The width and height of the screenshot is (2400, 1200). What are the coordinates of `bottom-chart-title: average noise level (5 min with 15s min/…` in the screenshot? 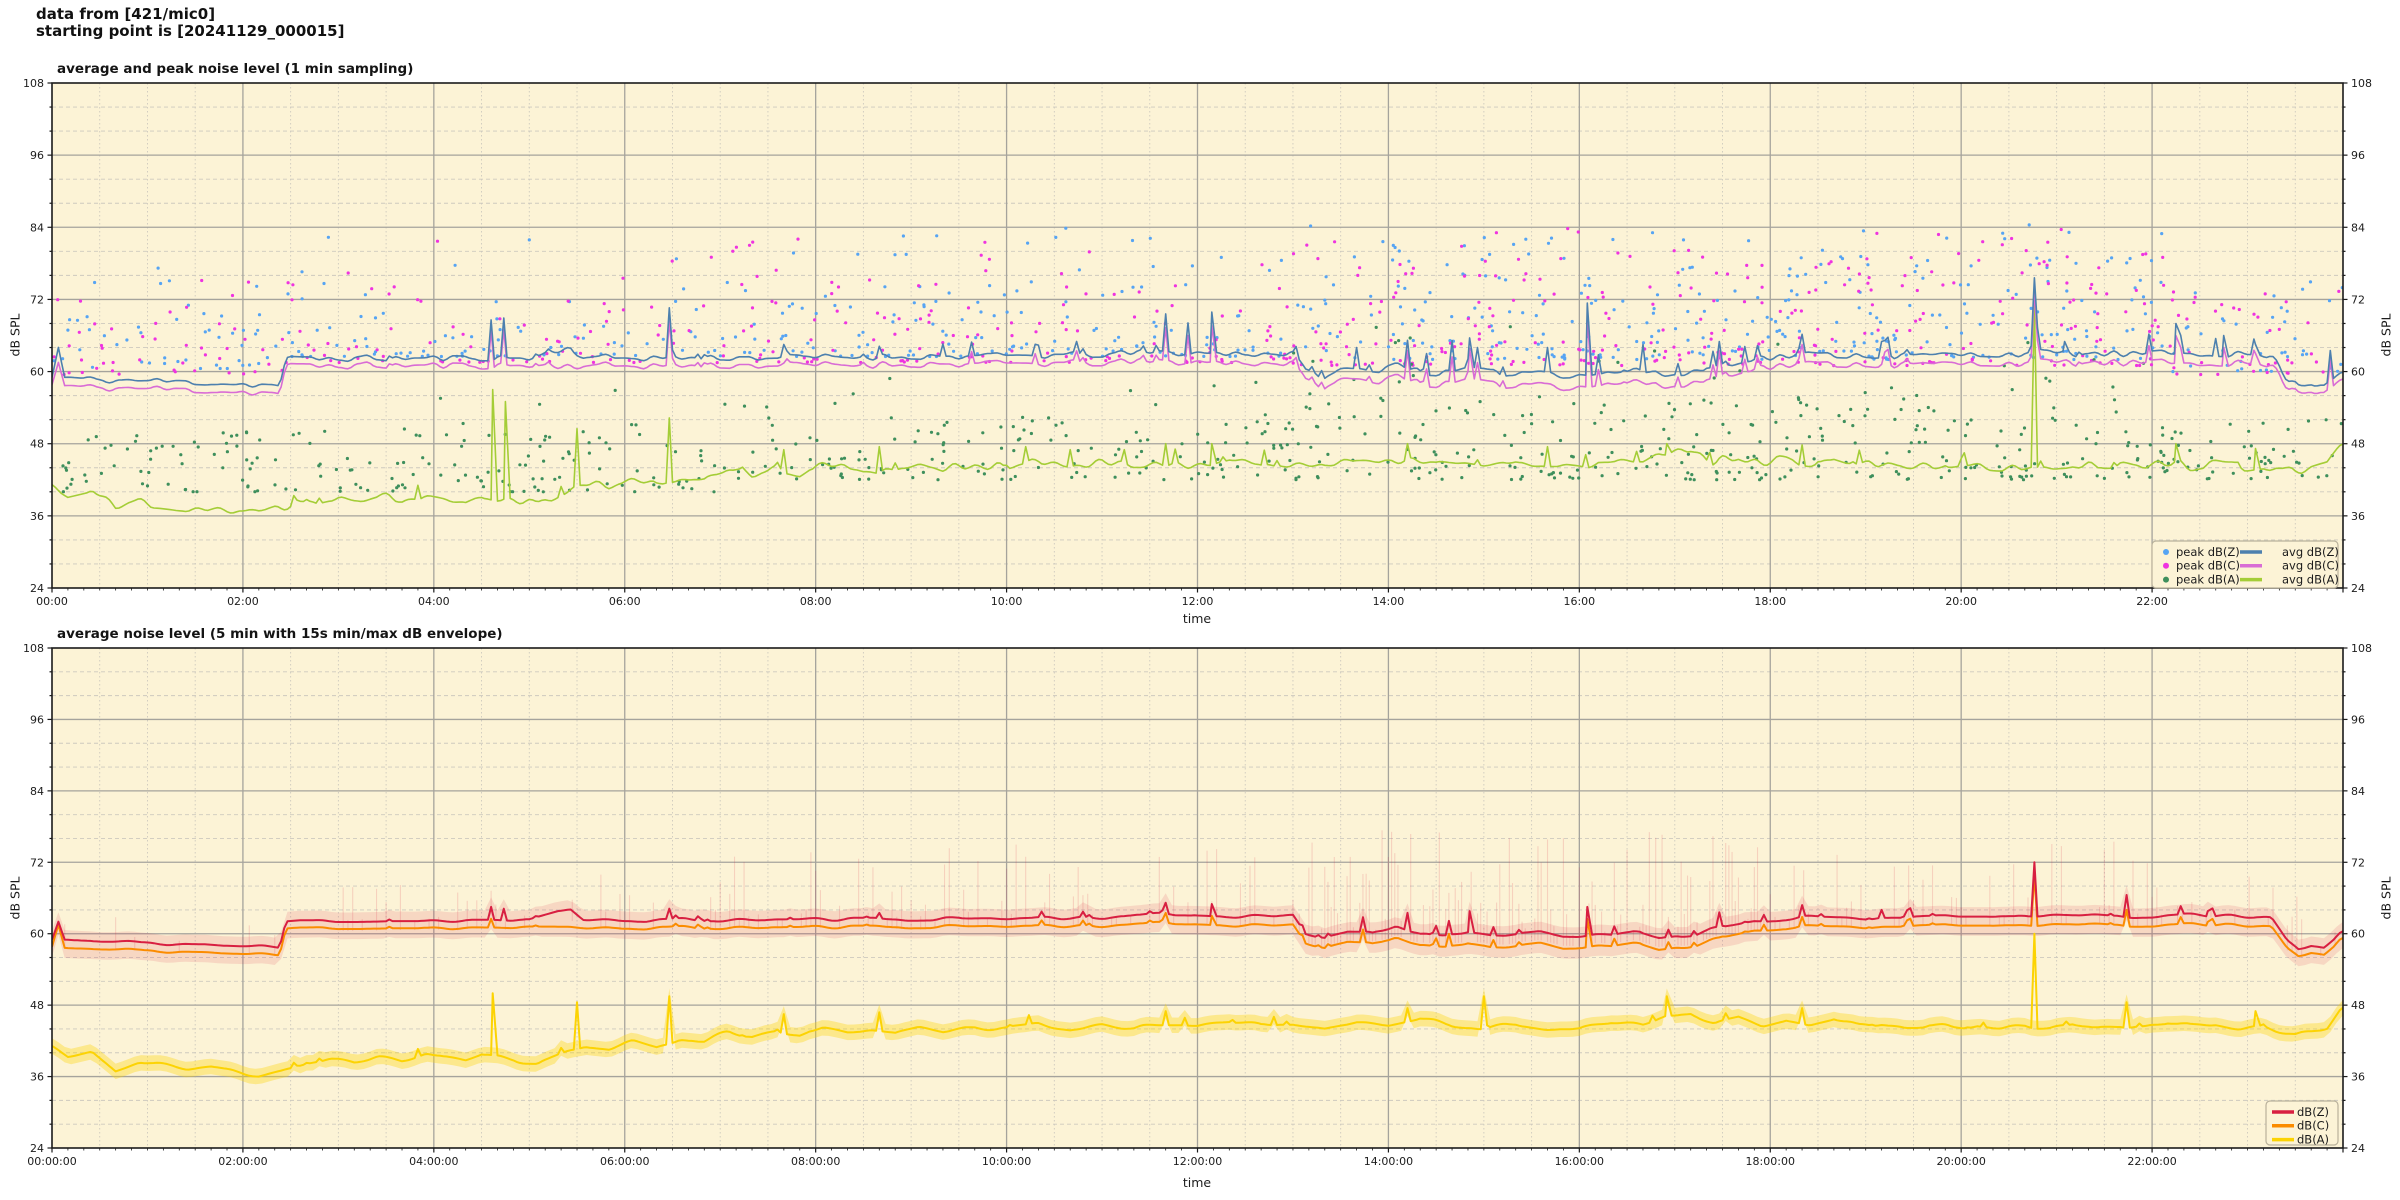 It's located at (280, 634).